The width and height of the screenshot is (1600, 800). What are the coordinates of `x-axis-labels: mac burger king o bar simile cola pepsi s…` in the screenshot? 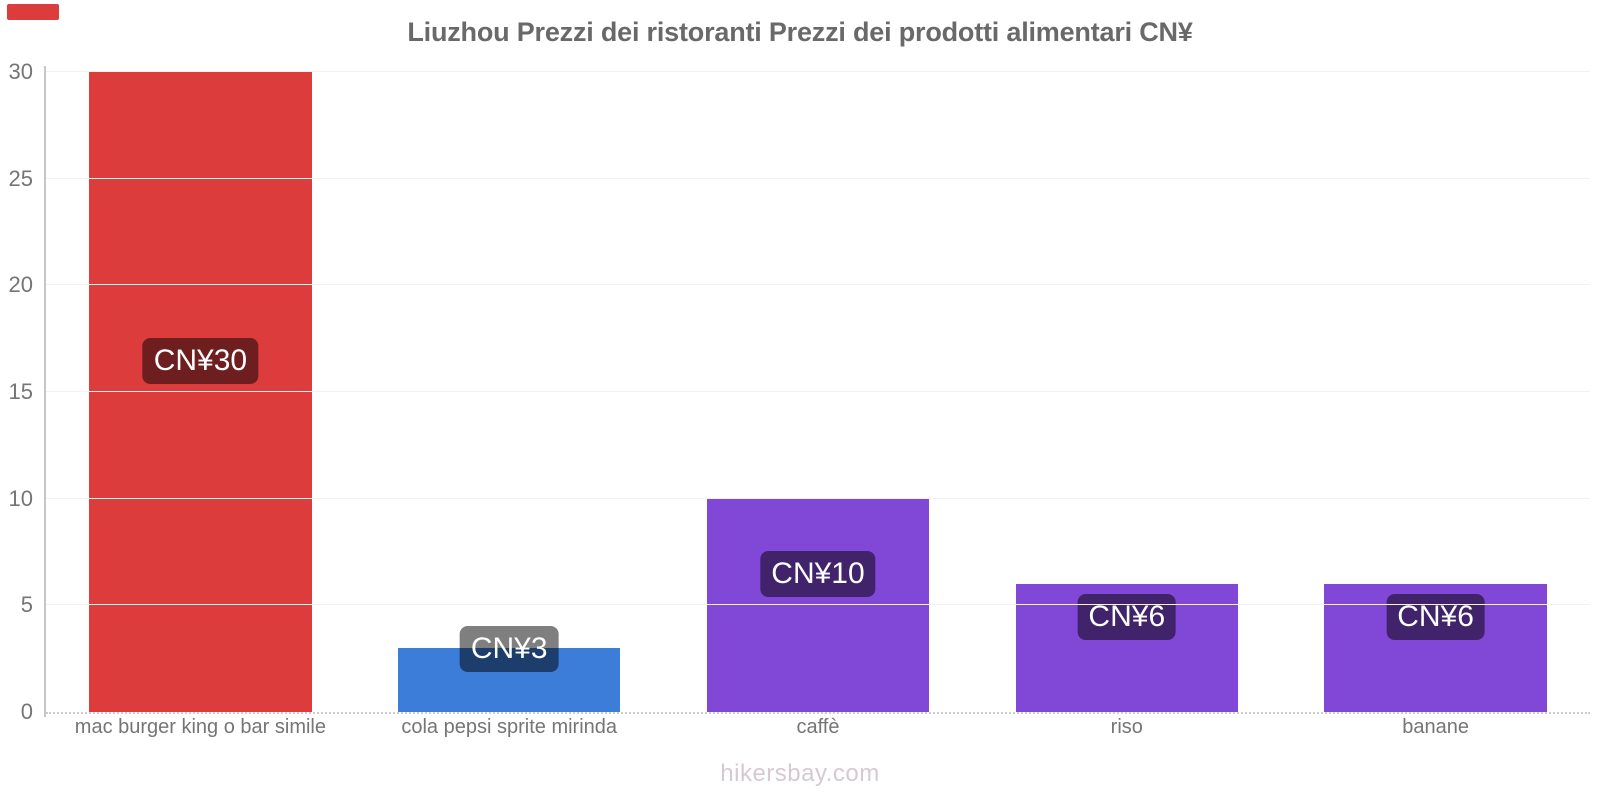 It's located at (818, 727).